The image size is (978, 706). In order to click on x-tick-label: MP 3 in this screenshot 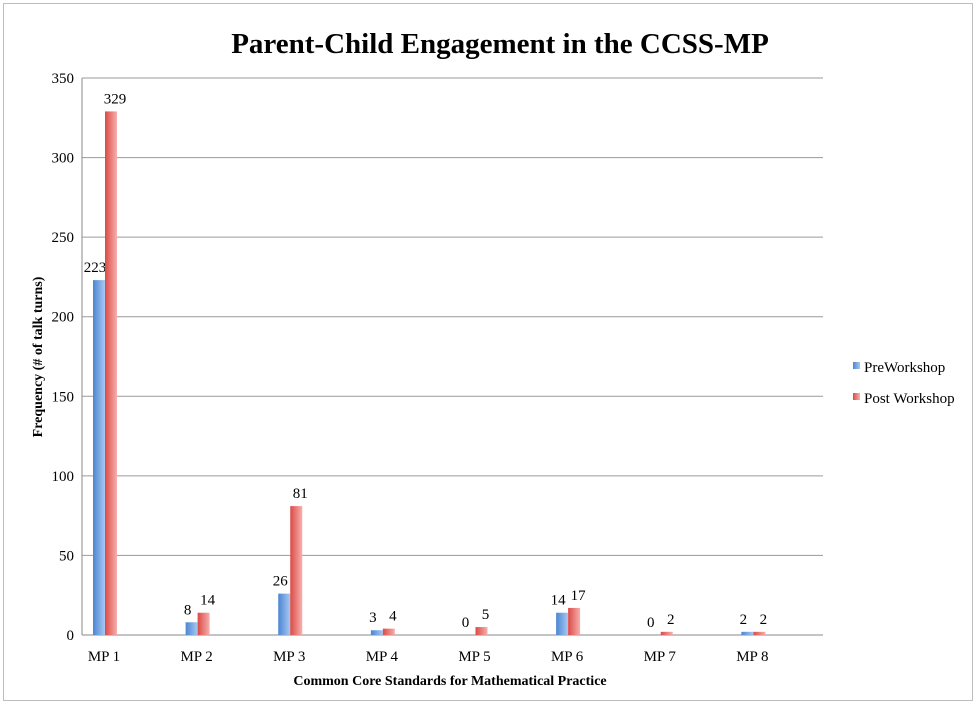, I will do `click(289, 657)`.